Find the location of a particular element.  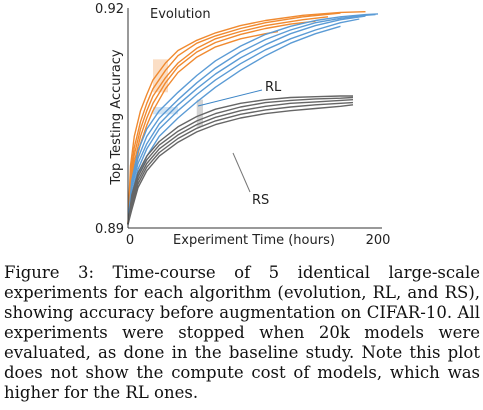

annotation-rs-pointer is located at coordinates (241, 172).